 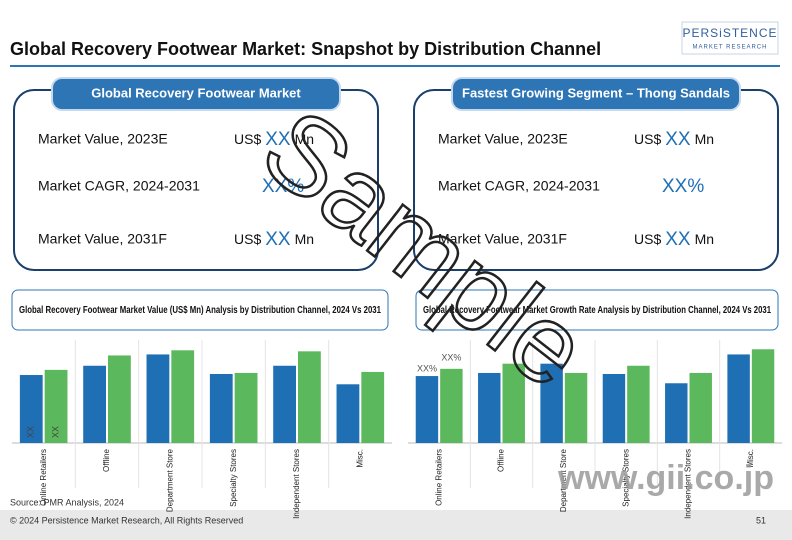 I want to click on snapshot-title: Fastest Growing Segment – Thong Sandals, so click(x=596, y=92).